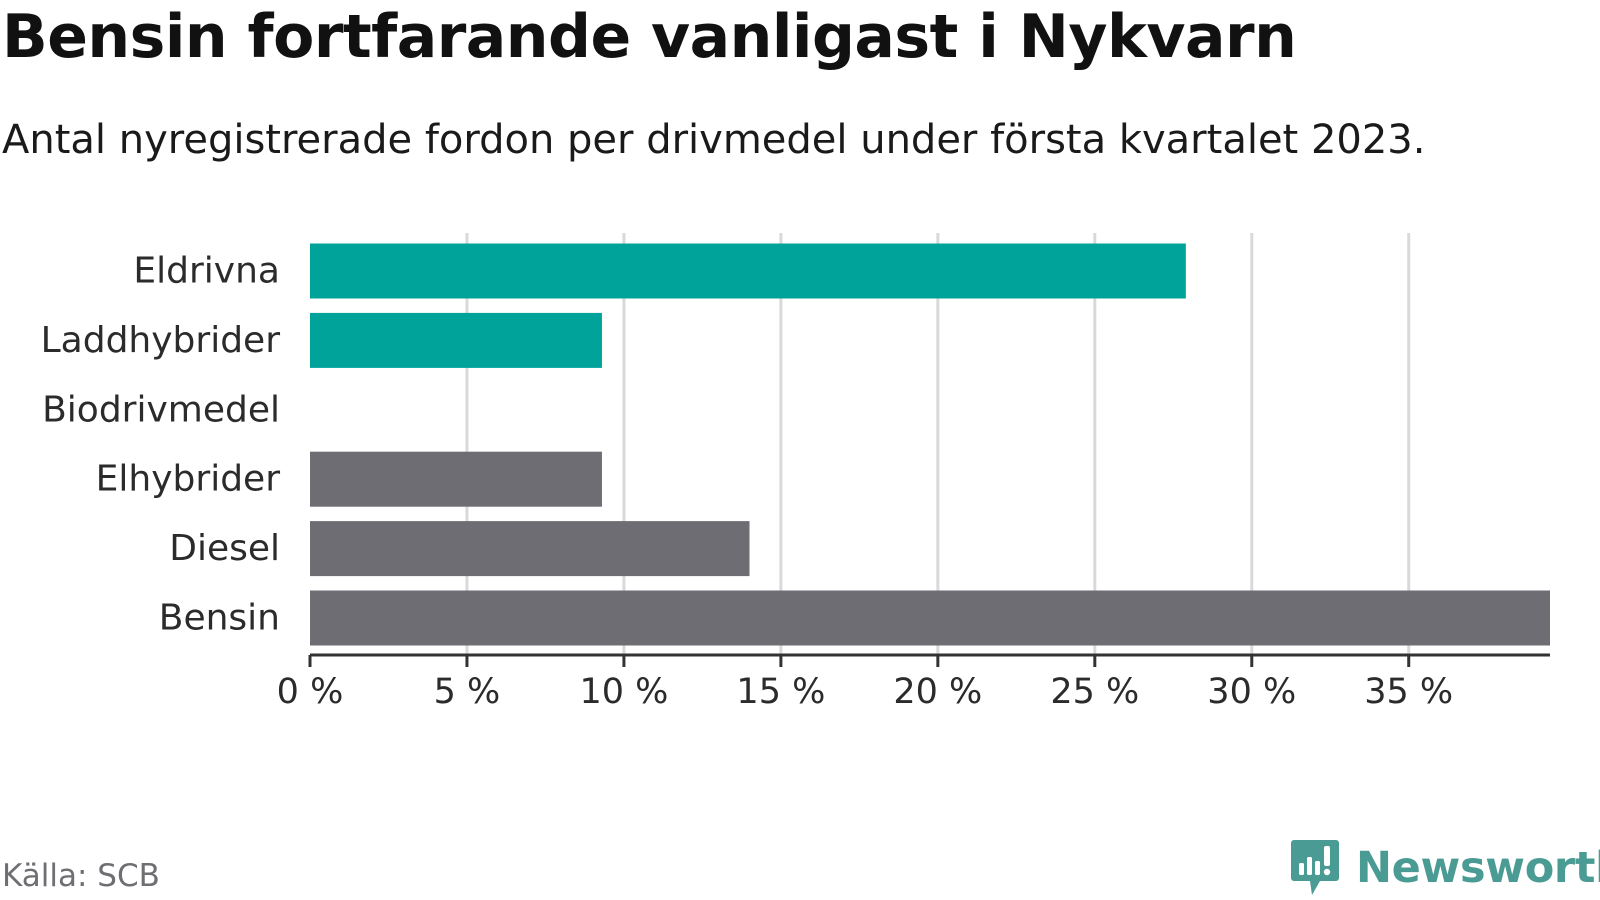  Describe the element at coordinates (456, 340) in the screenshot. I see `bar-laddhybrider` at that location.